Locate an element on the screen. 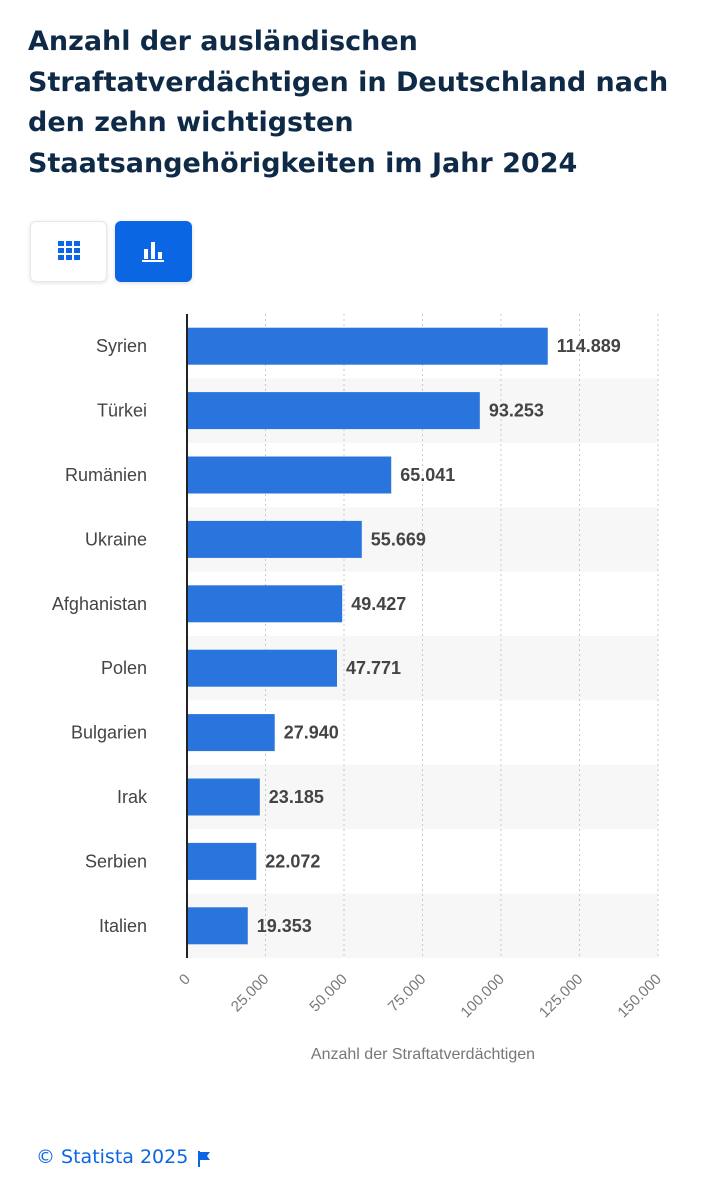  value-label: 19.353 is located at coordinates (284, 926).